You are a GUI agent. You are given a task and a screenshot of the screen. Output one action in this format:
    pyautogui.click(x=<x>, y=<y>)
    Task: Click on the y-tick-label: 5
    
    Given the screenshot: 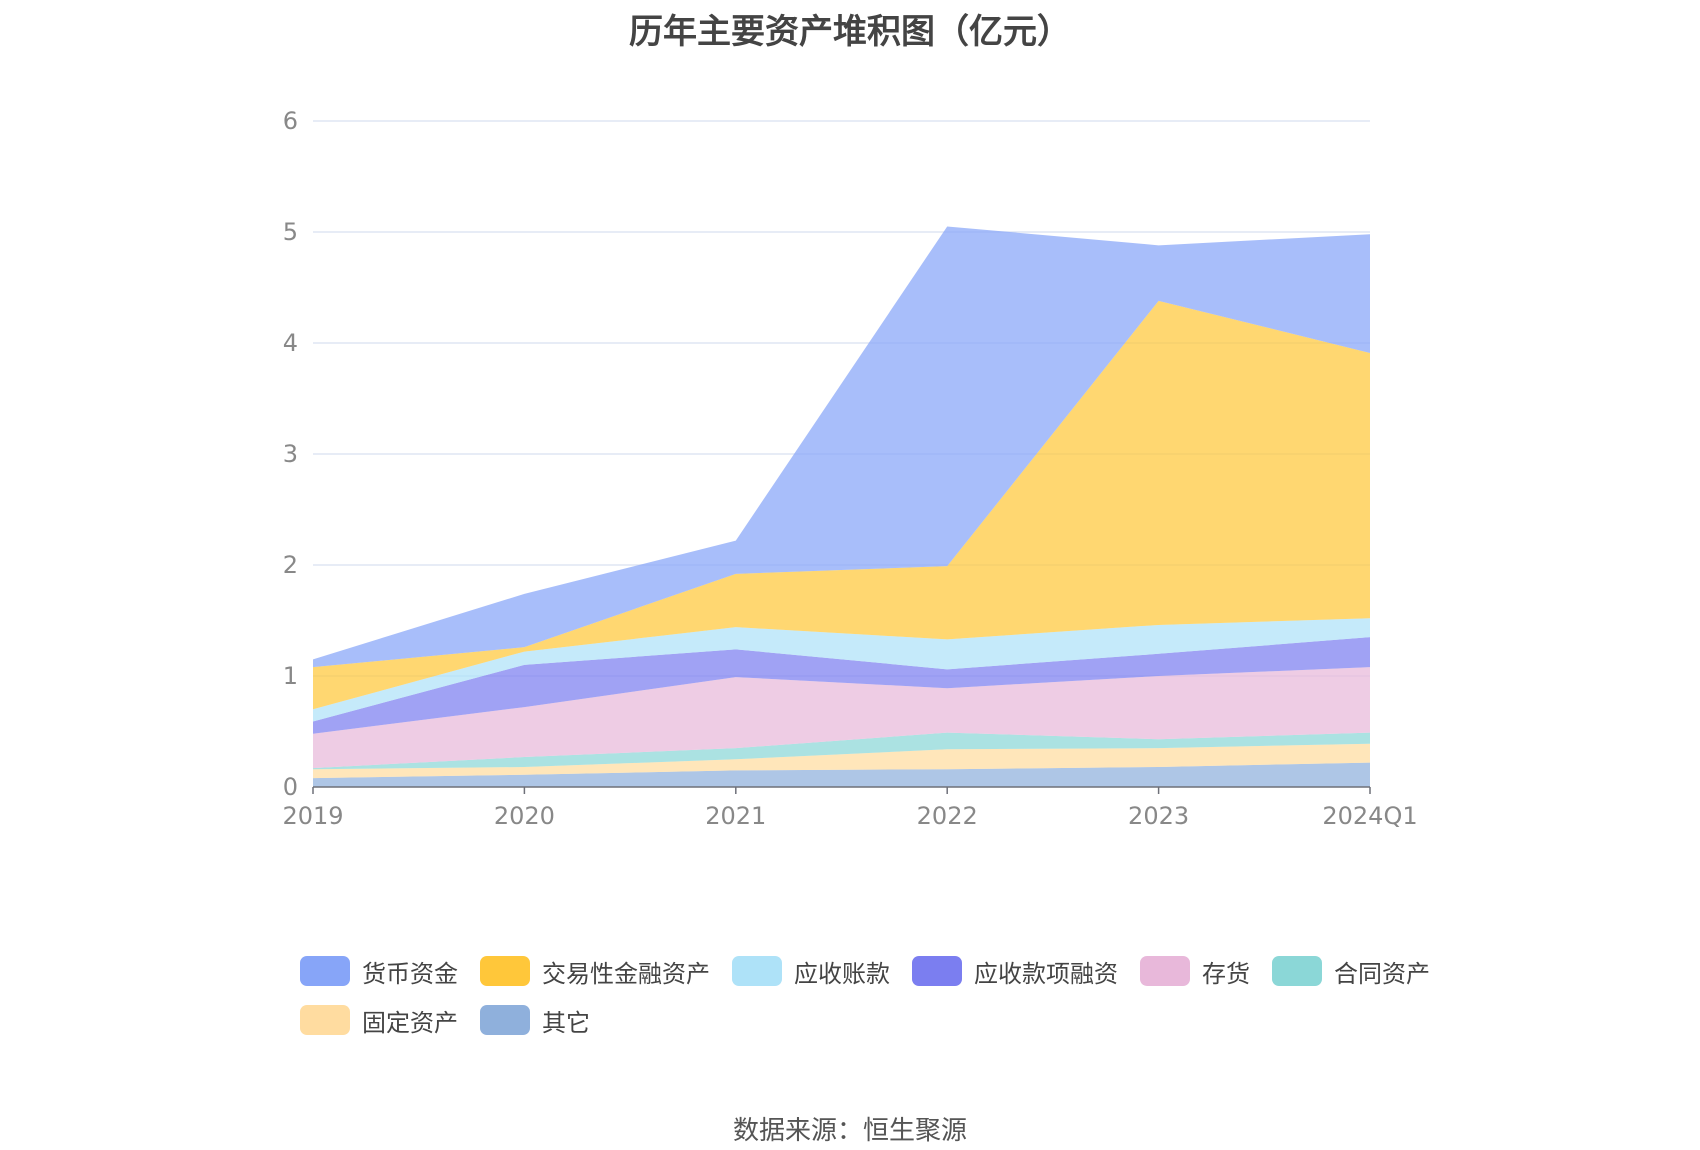 What is the action you would take?
    pyautogui.click(x=290, y=232)
    